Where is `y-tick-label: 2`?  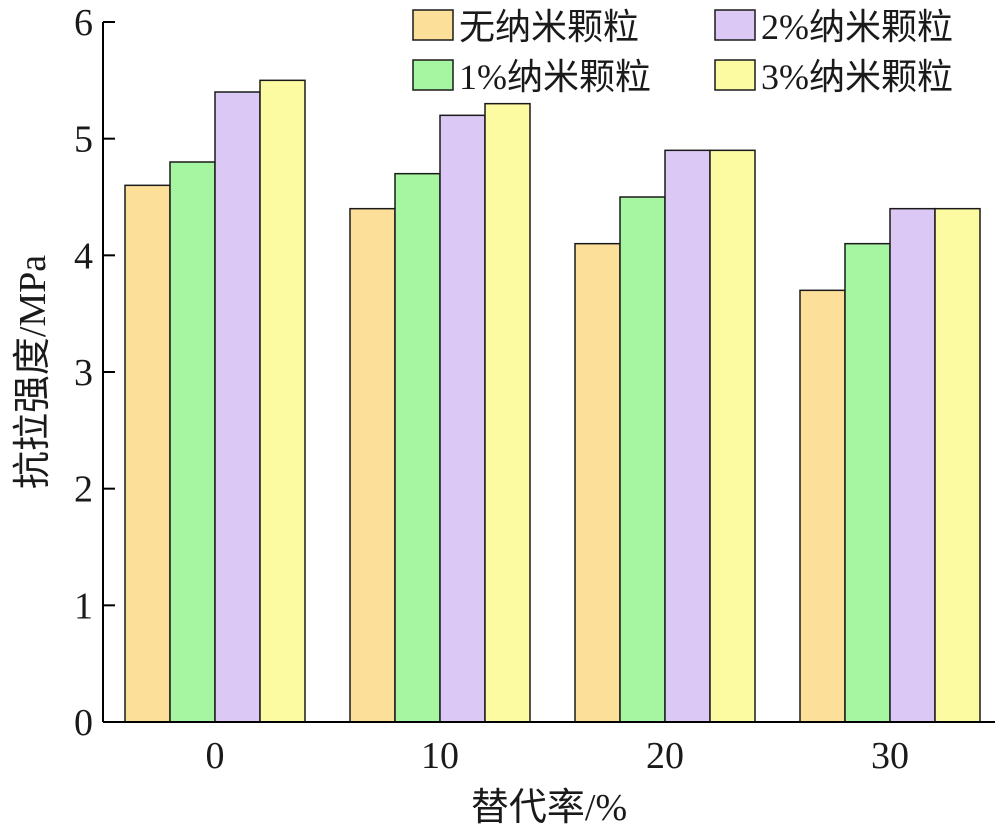 y-tick-label: 2 is located at coordinates (83, 490).